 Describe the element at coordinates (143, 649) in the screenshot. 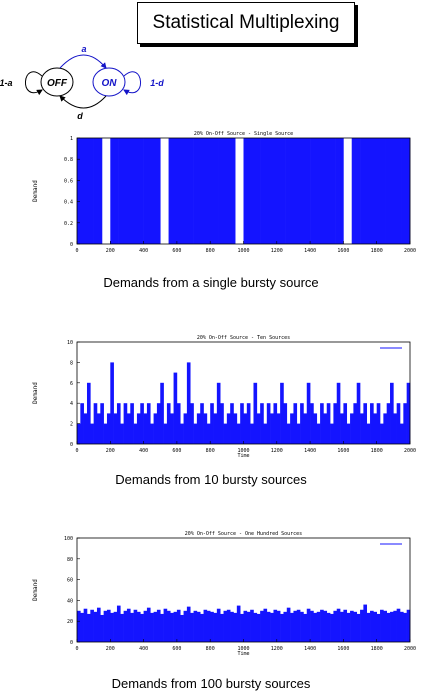

I see `x-tick-label: 400` at that location.